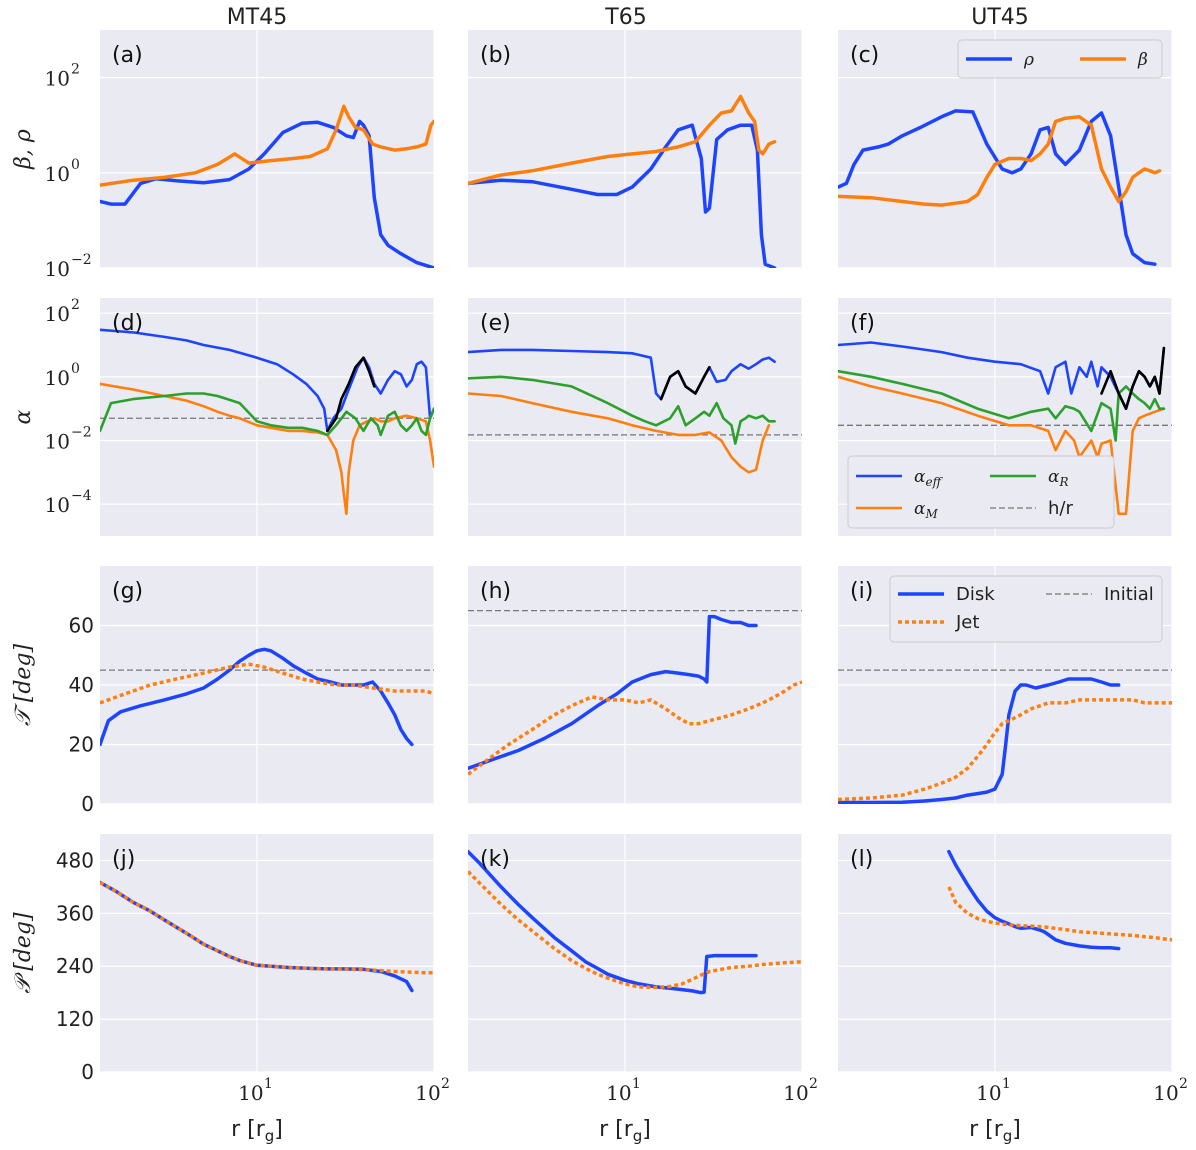  Describe the element at coordinates (127, 591) in the screenshot. I see `panel-label: (g)` at that location.